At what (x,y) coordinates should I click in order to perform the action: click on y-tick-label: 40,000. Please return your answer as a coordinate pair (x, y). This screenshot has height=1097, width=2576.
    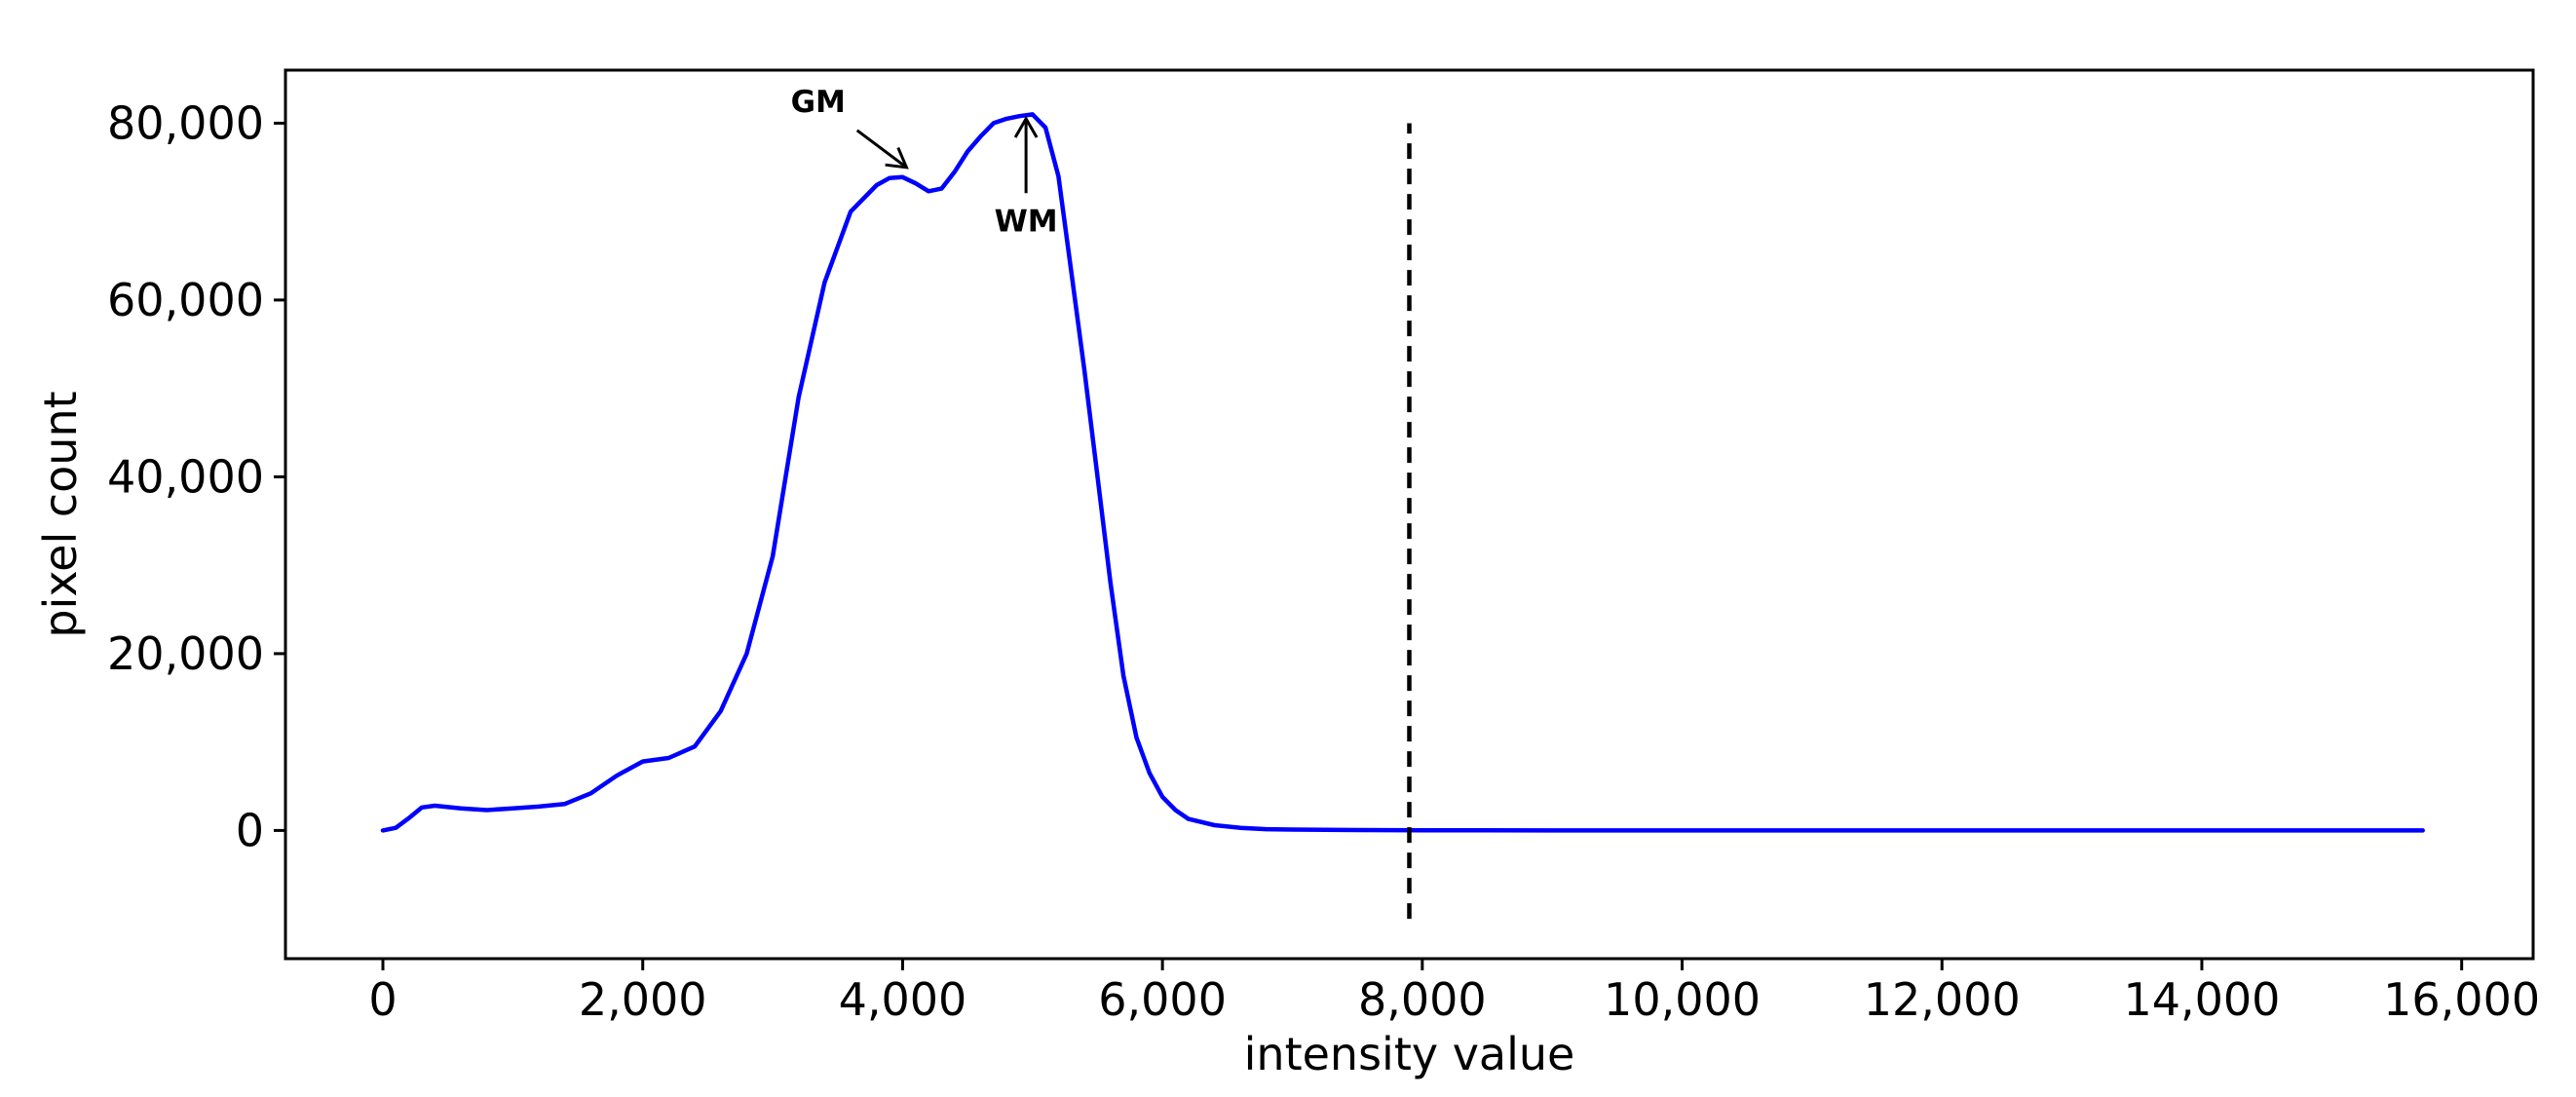
    Looking at the image, I should click on (185, 476).